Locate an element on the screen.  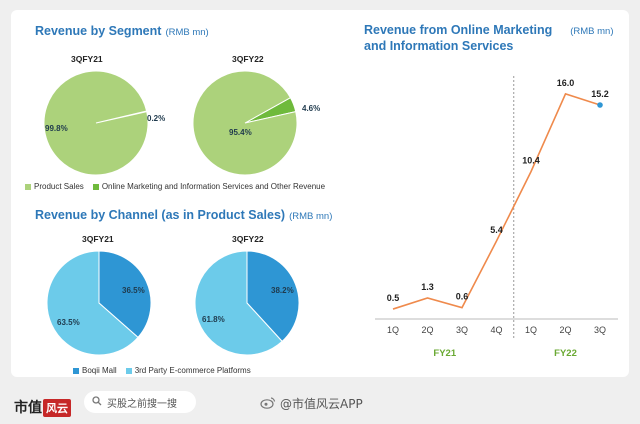
value-label-4: 5.4 is located at coordinates (496, 230).